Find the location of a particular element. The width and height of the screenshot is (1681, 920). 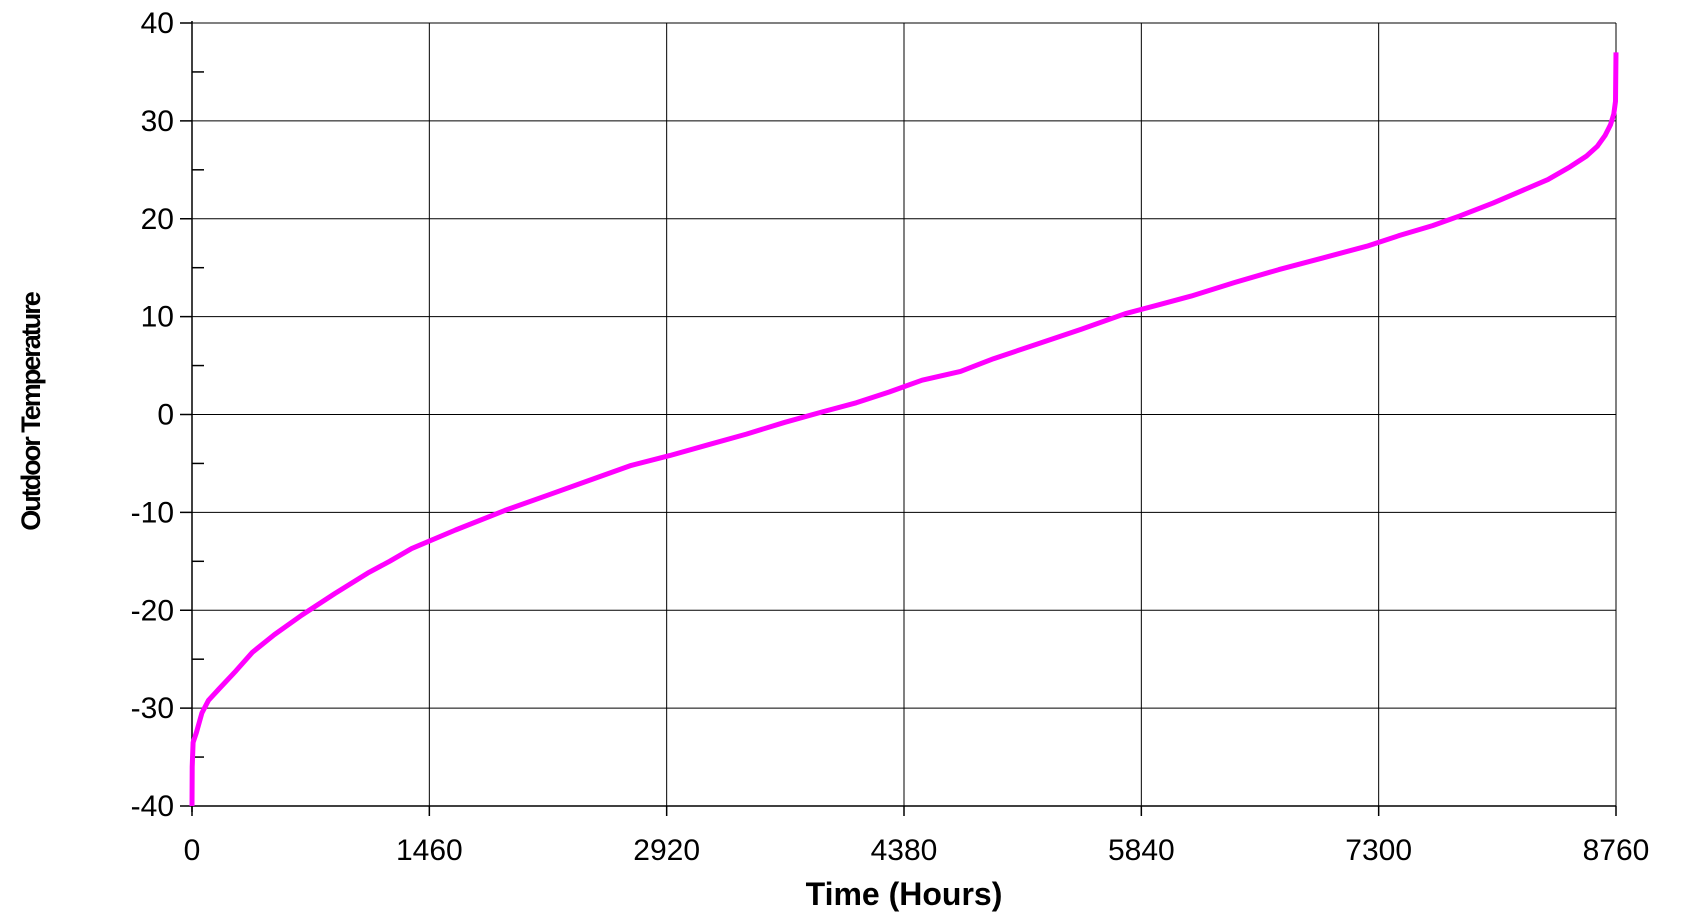

x-tick-label: 8760 is located at coordinates (1616, 850).